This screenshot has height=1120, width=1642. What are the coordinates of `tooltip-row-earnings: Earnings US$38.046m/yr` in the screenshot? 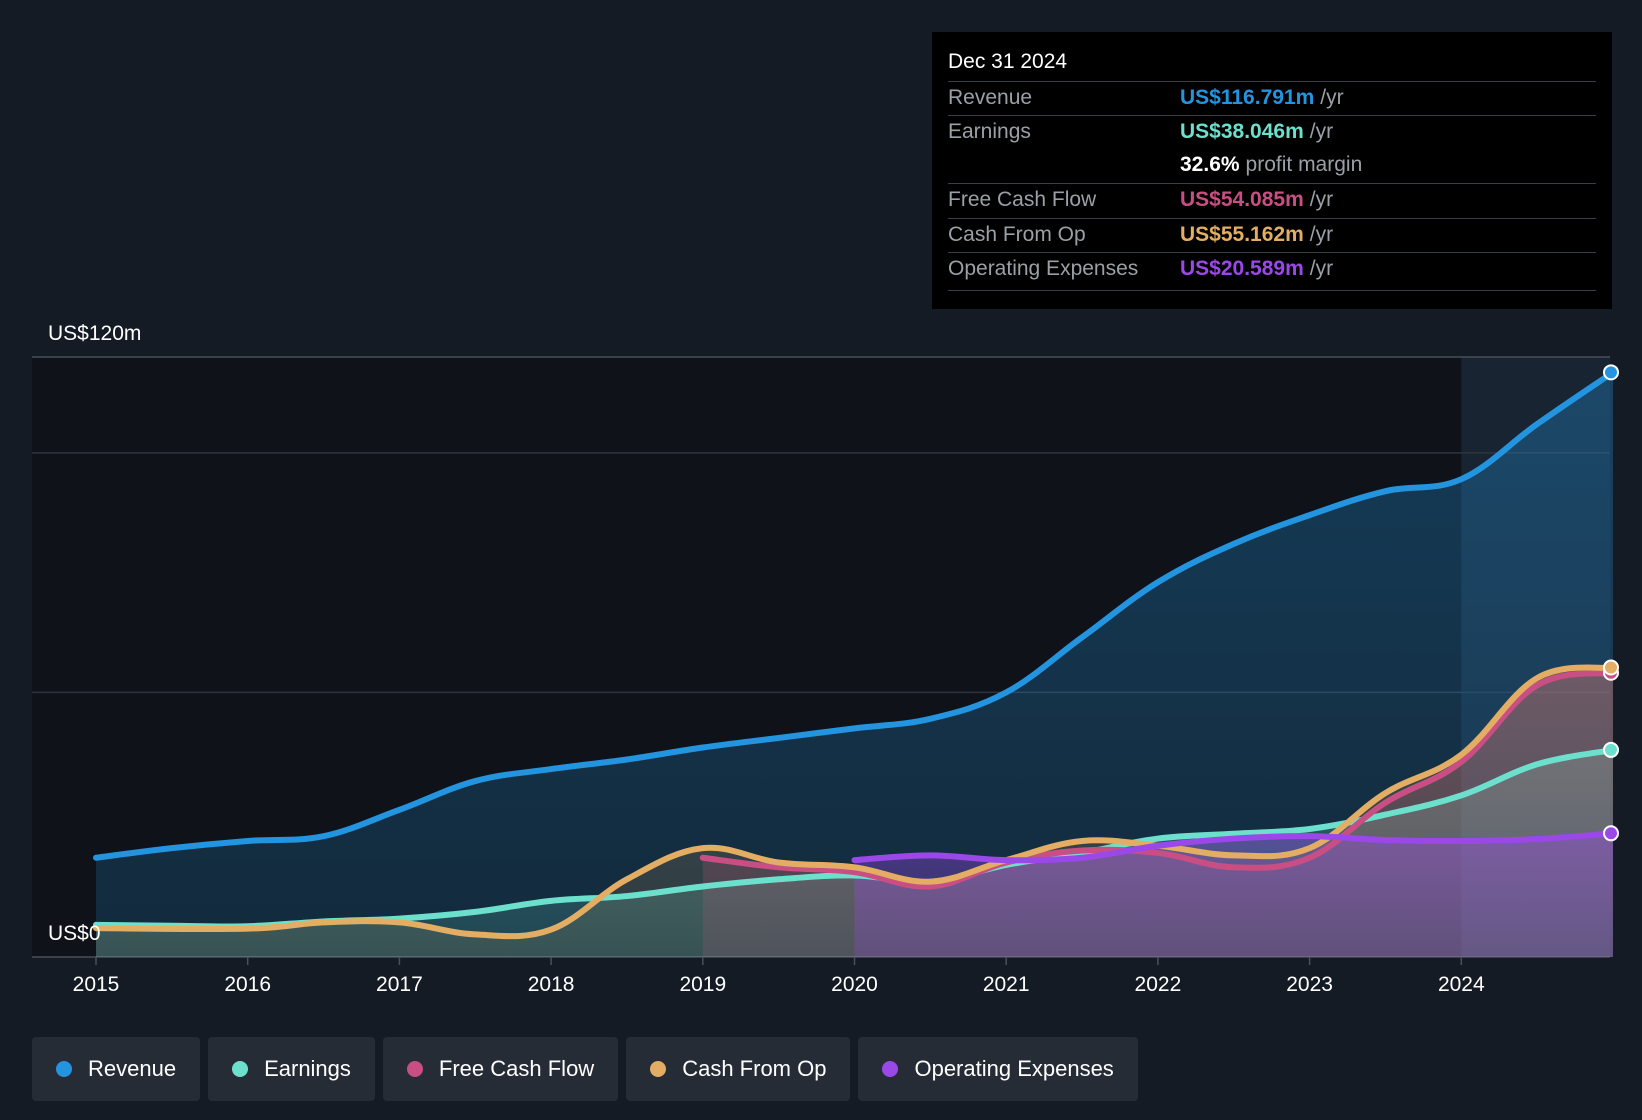 It's located at (1272, 132).